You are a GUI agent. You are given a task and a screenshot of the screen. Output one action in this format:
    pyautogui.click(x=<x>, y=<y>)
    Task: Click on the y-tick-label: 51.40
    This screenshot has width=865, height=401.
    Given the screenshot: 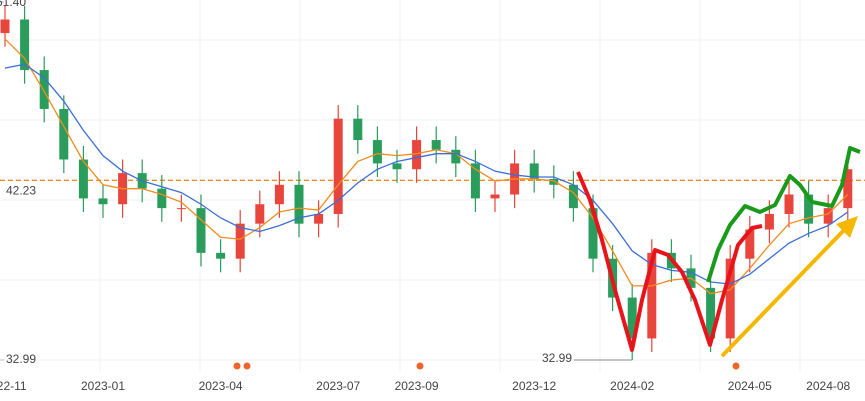 What is the action you would take?
    pyautogui.click(x=13, y=4)
    